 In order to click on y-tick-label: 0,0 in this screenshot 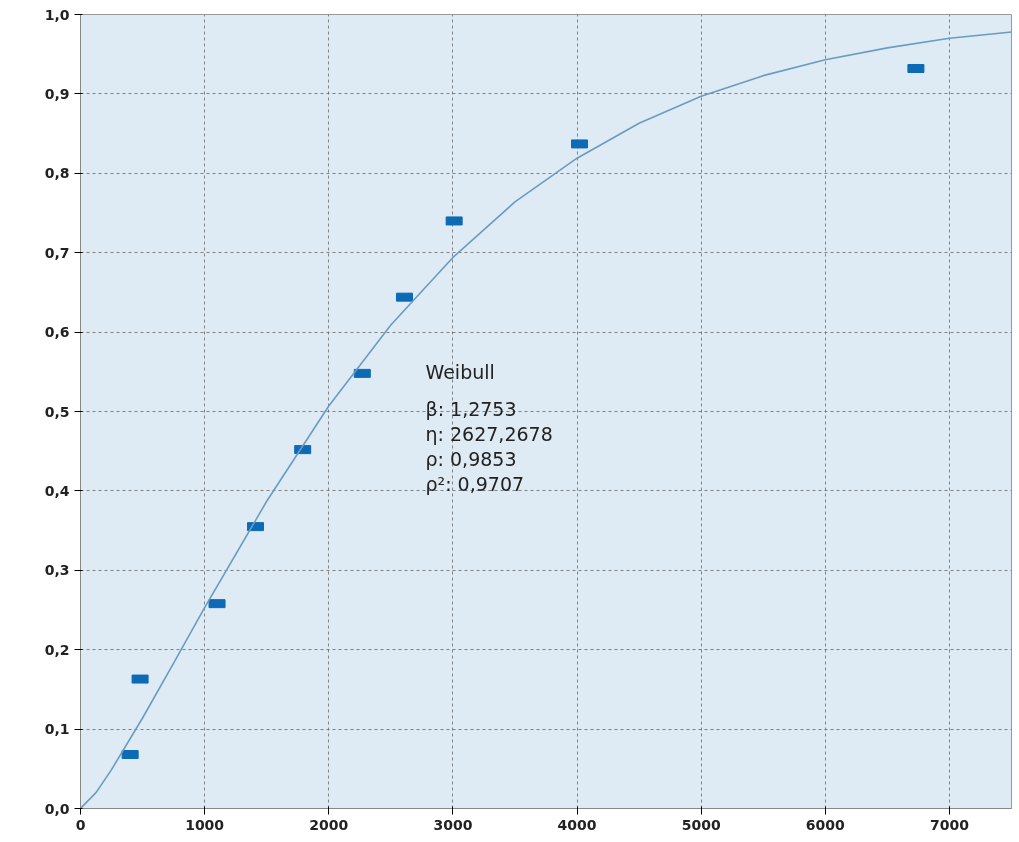, I will do `click(57, 808)`.